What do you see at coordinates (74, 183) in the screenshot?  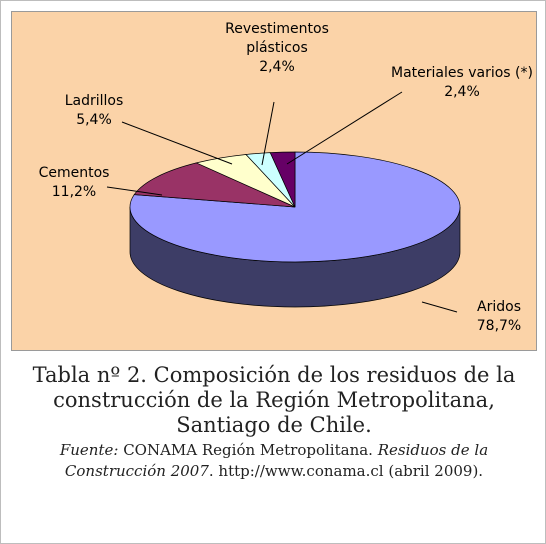 I see `slice-label: Cementos 11,2%` at bounding box center [74, 183].